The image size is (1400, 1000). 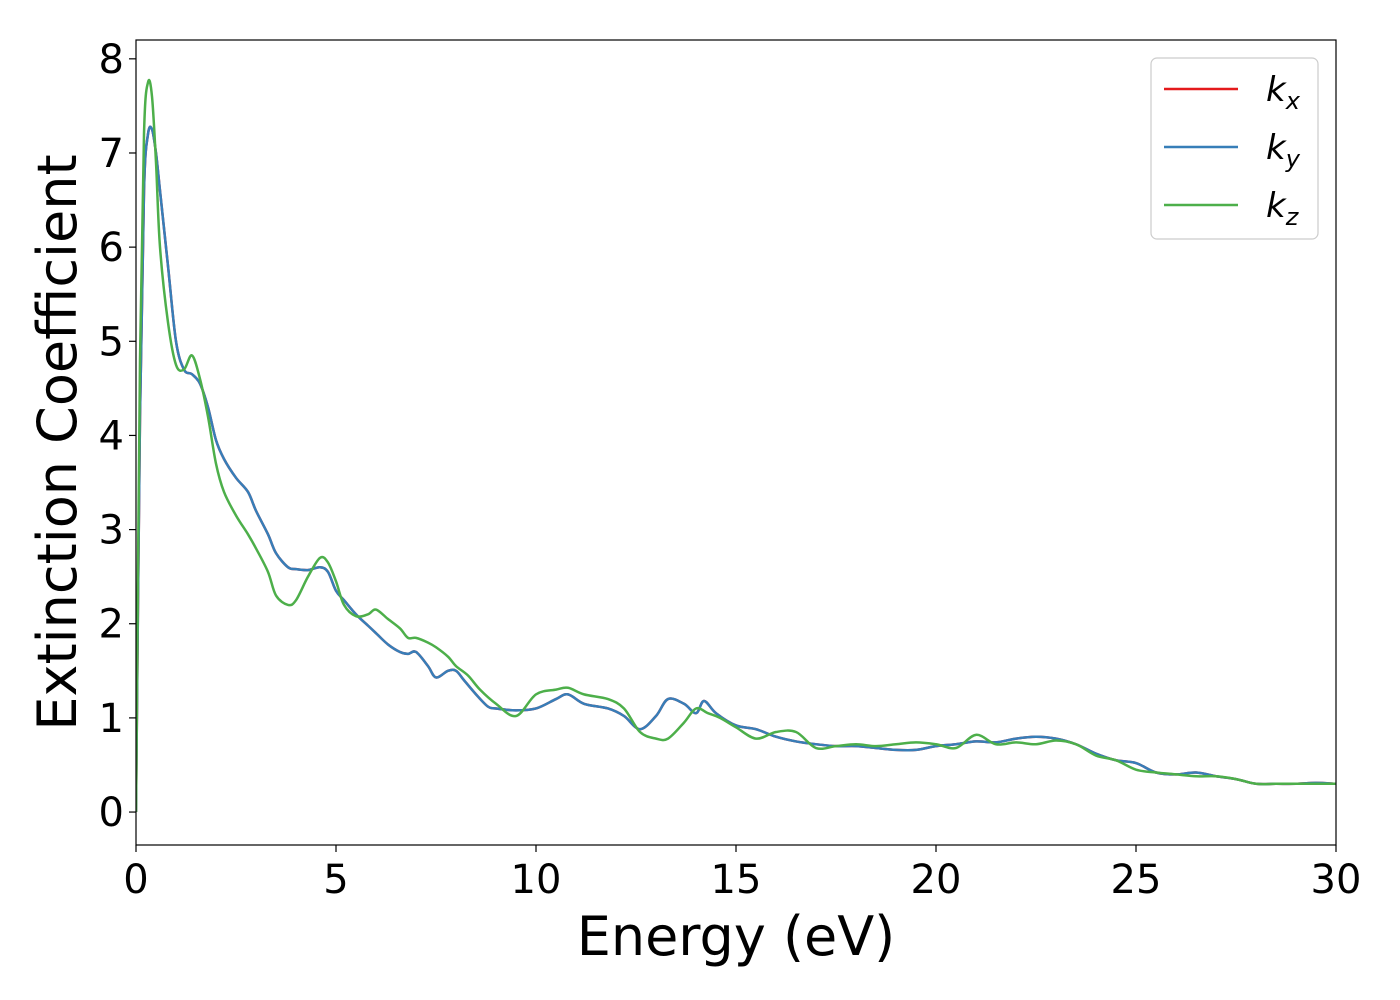 I want to click on y-axis-ticks: 0 1 2 3 4 5 6 7 8, so click(x=117, y=436).